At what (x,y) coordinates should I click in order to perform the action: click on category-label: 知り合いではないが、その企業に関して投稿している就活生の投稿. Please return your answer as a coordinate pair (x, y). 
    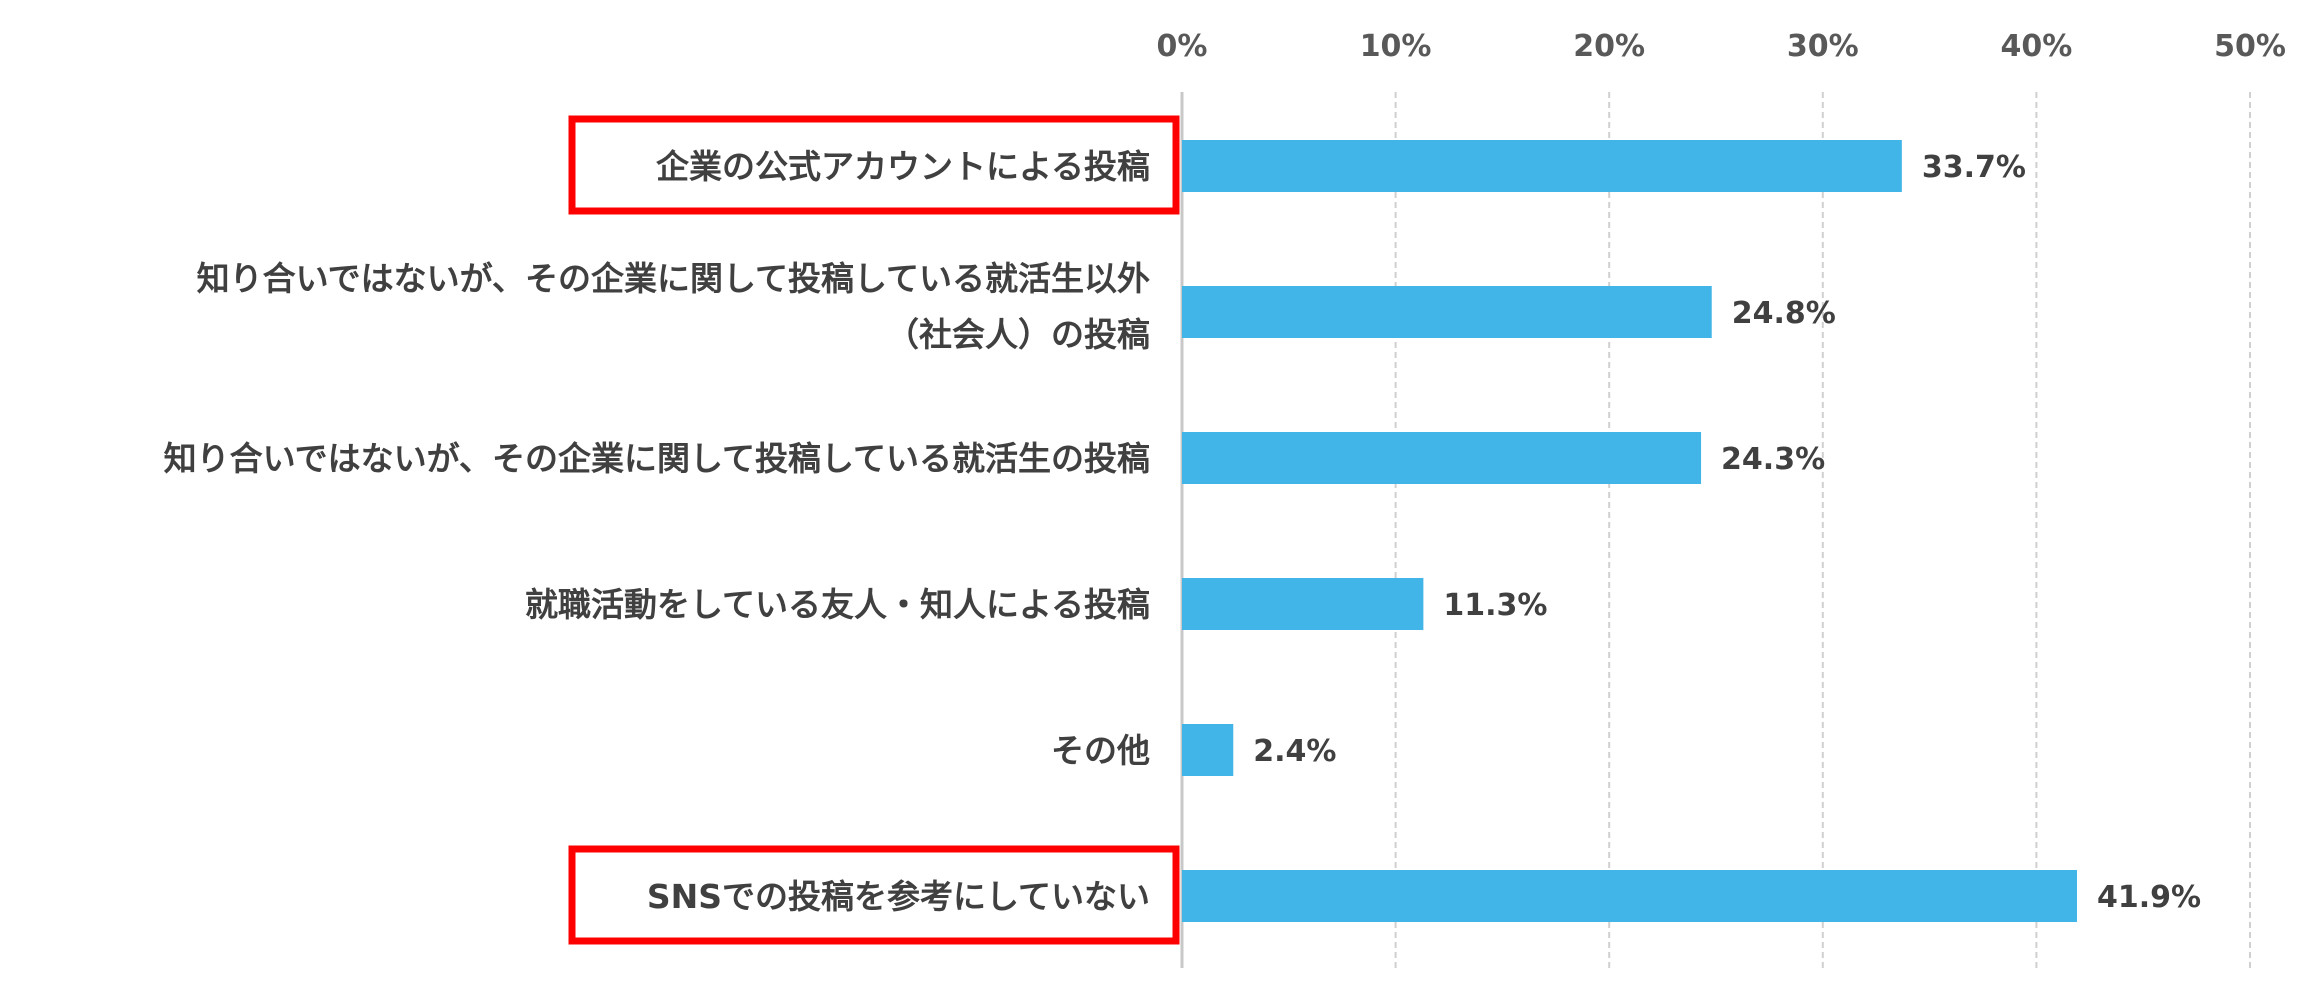
    Looking at the image, I should click on (657, 458).